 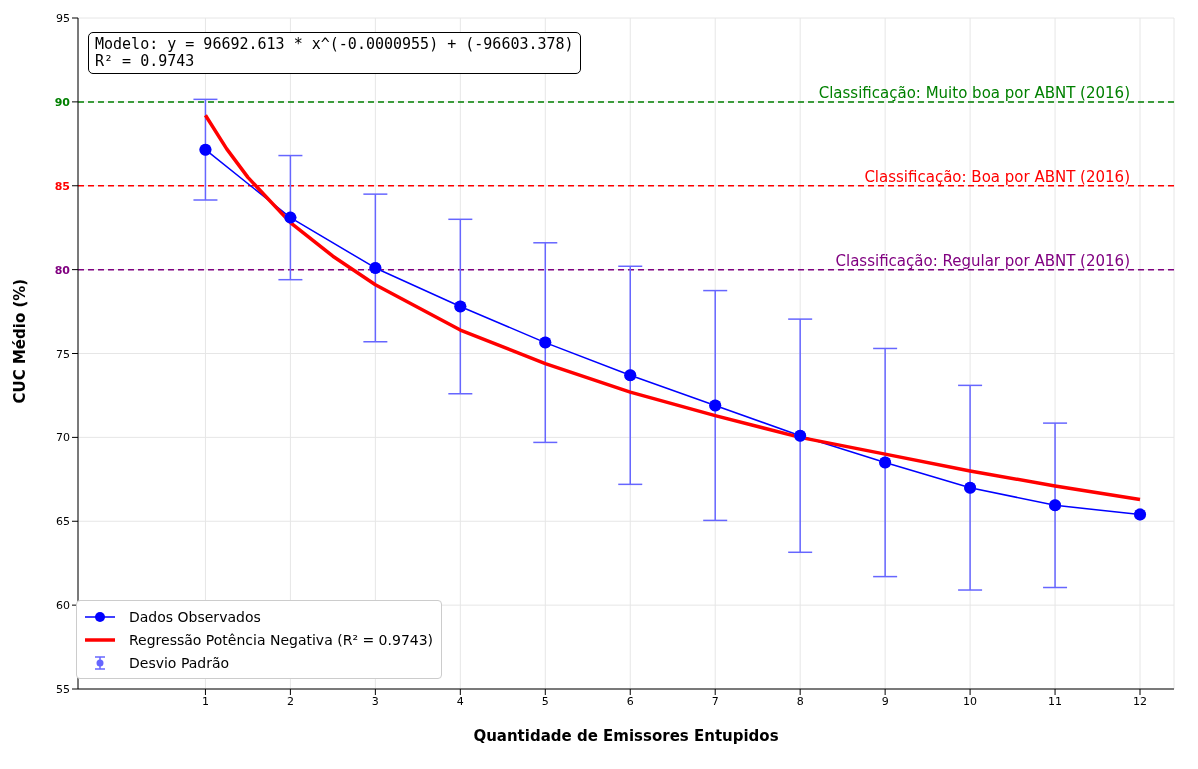 I want to click on y-tick-label: 65, so click(x=63, y=522).